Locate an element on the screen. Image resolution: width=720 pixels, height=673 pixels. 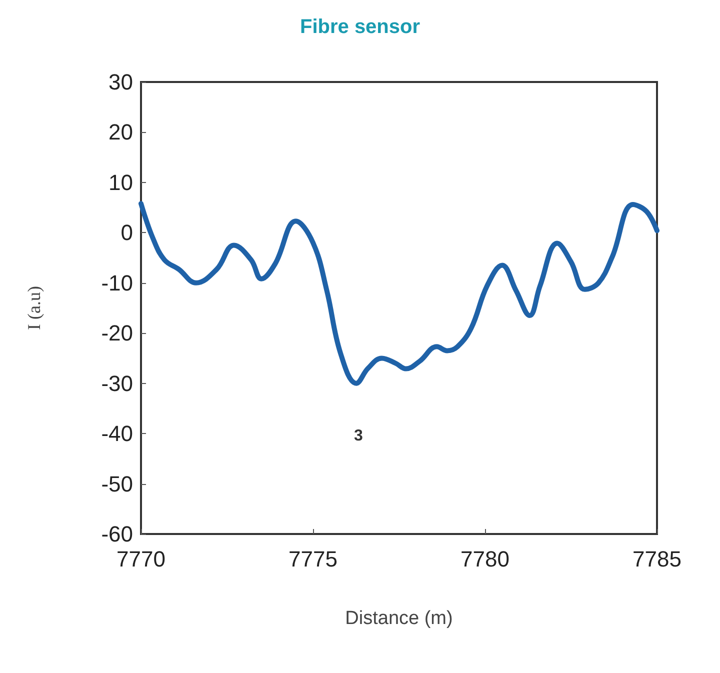
x-tick-label: 7775 is located at coordinates (313, 559).